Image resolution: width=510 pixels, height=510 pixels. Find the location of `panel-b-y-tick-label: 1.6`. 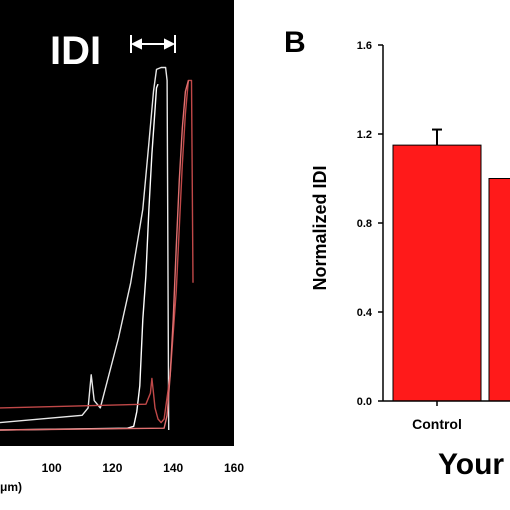

panel-b-y-tick-label: 1.6 is located at coordinates (364, 46).